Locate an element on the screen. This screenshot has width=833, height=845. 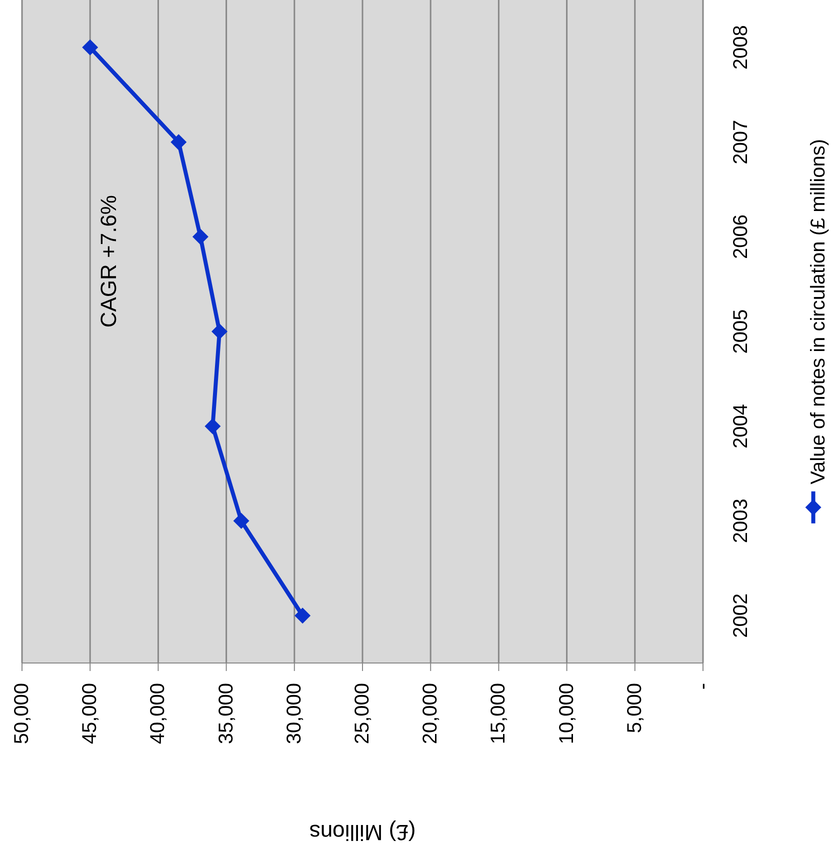
x-tick-label: - is located at coordinates (703, 686).